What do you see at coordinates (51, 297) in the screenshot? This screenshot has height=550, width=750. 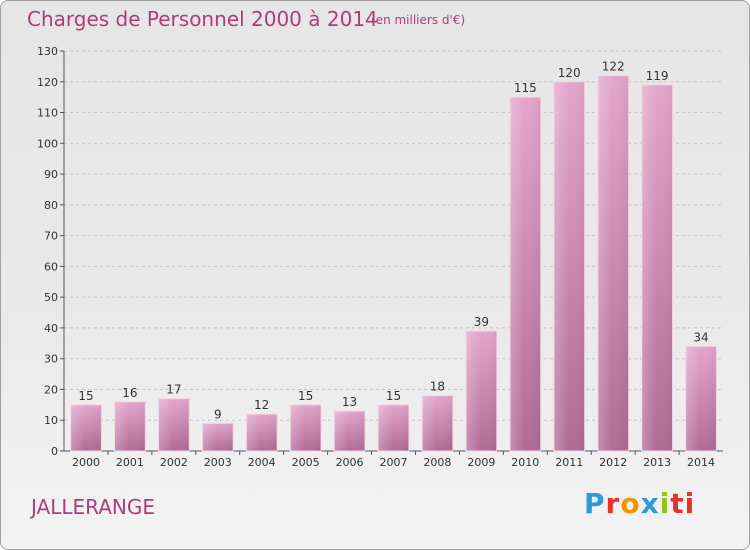 I see `y-tick-label: 50` at bounding box center [51, 297].